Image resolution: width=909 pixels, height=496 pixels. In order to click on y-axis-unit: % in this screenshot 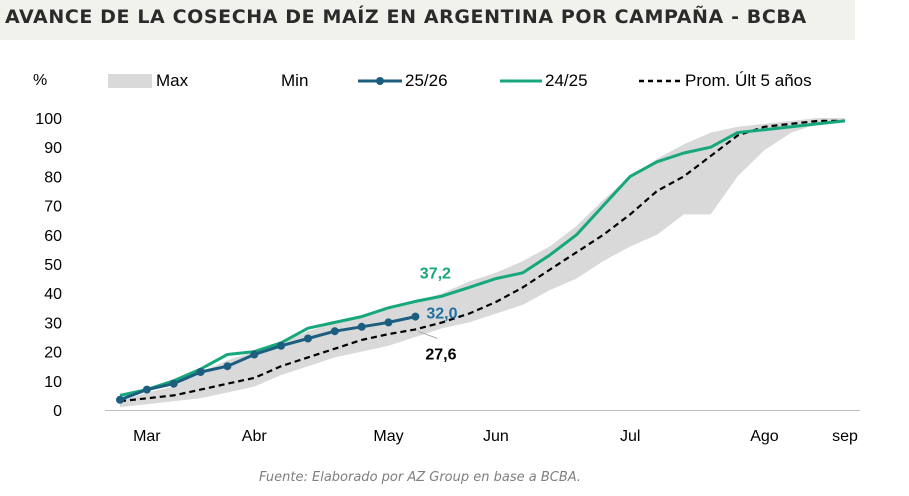, I will do `click(40, 80)`.